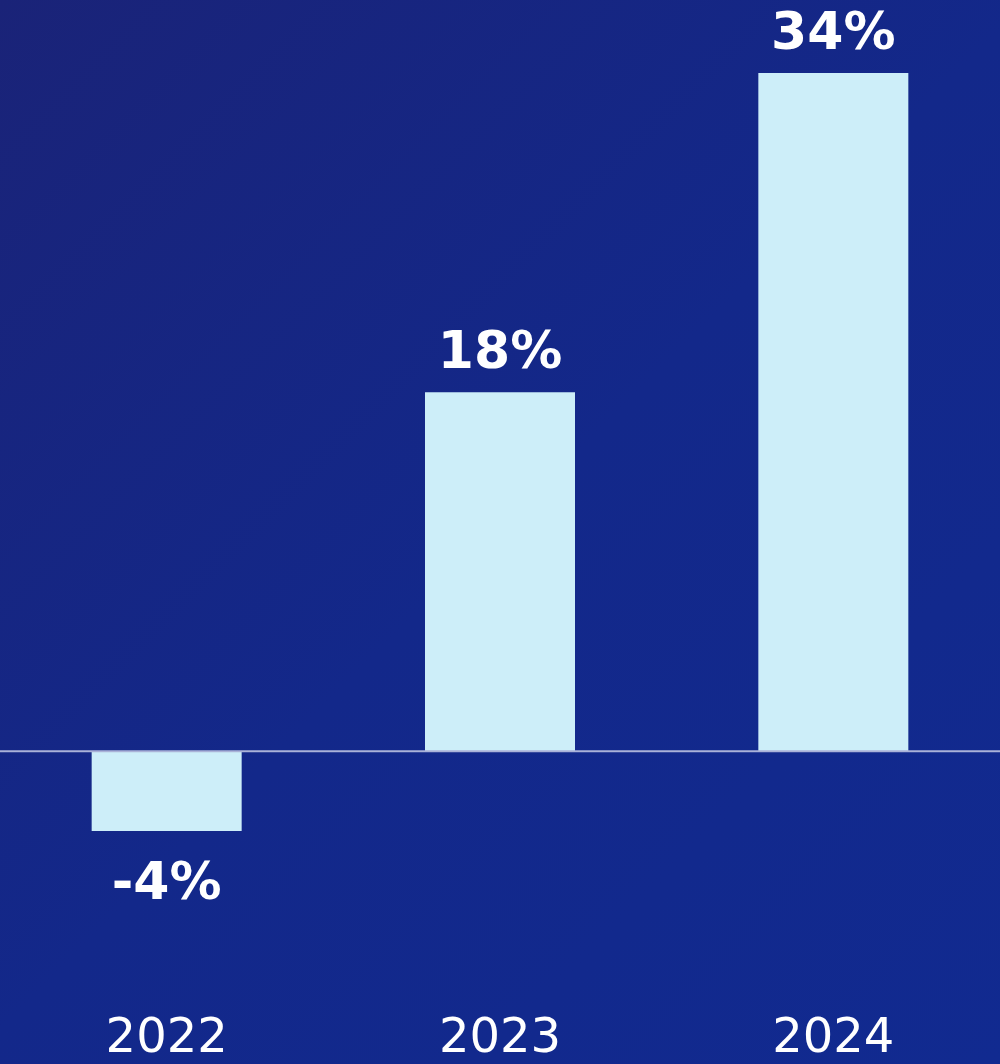 The image size is (1000, 1064). What do you see at coordinates (833, 30) in the screenshot?
I see `data-label: 34%` at bounding box center [833, 30].